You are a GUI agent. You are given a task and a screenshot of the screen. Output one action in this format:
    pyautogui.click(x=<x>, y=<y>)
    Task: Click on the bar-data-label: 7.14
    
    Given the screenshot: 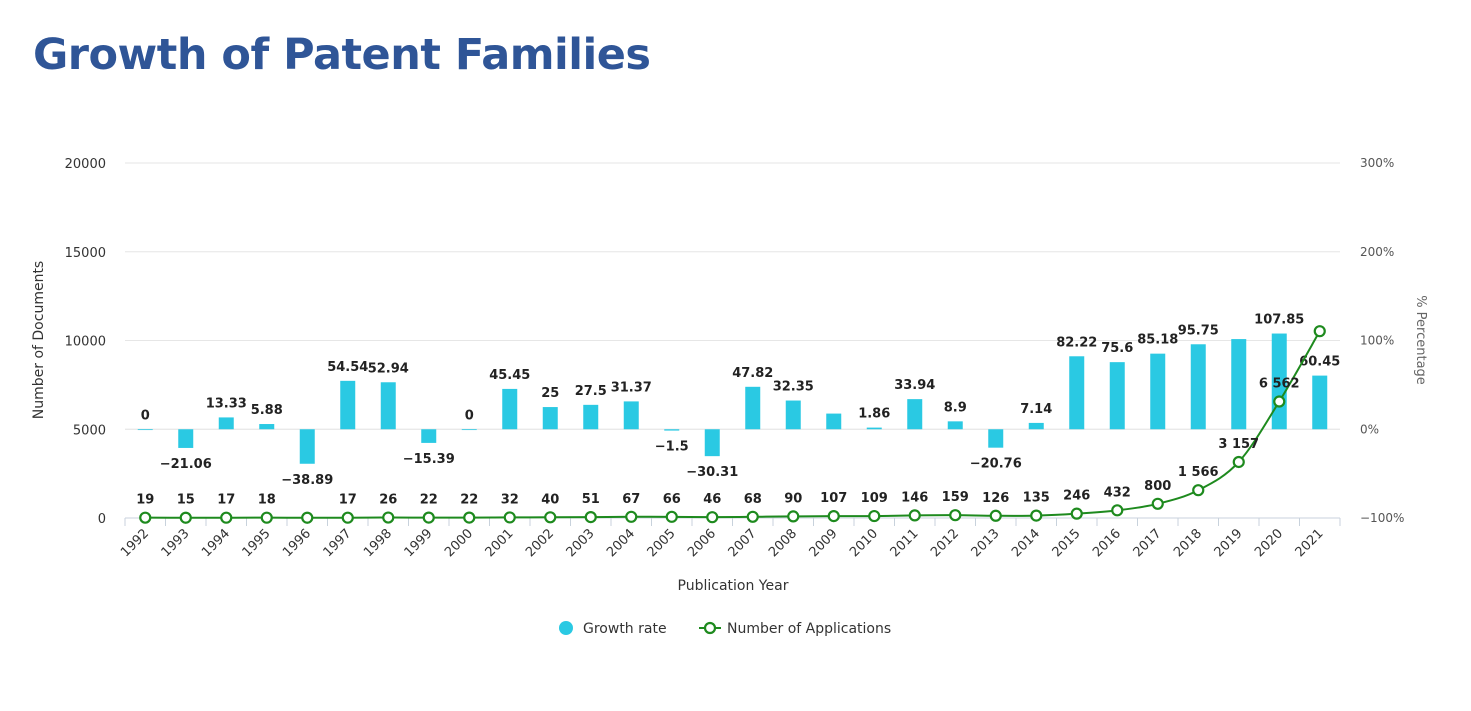 What is the action you would take?
    pyautogui.click(x=1036, y=409)
    